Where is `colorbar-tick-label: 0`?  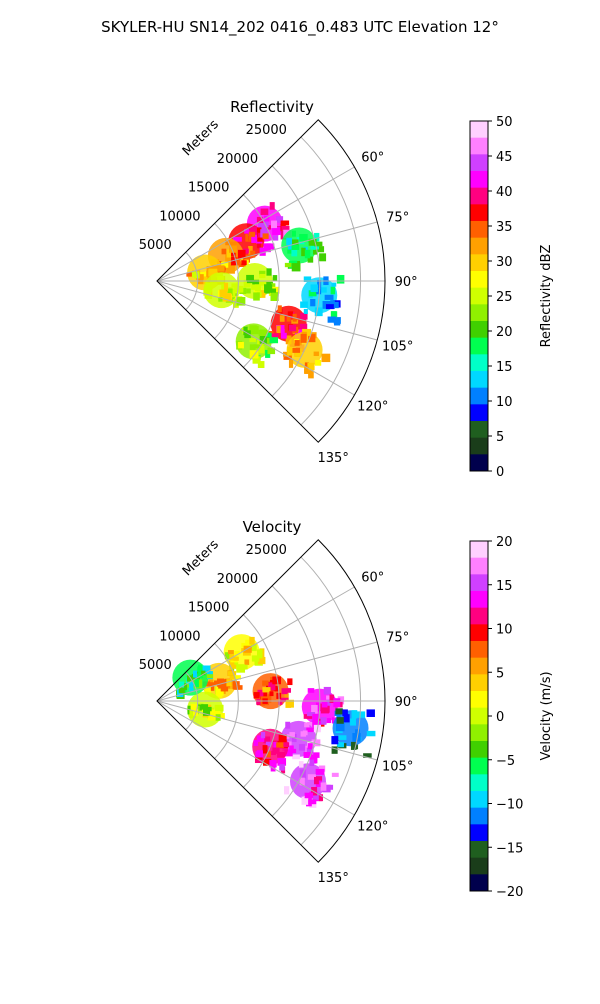 colorbar-tick-label: 0 is located at coordinates (500, 472).